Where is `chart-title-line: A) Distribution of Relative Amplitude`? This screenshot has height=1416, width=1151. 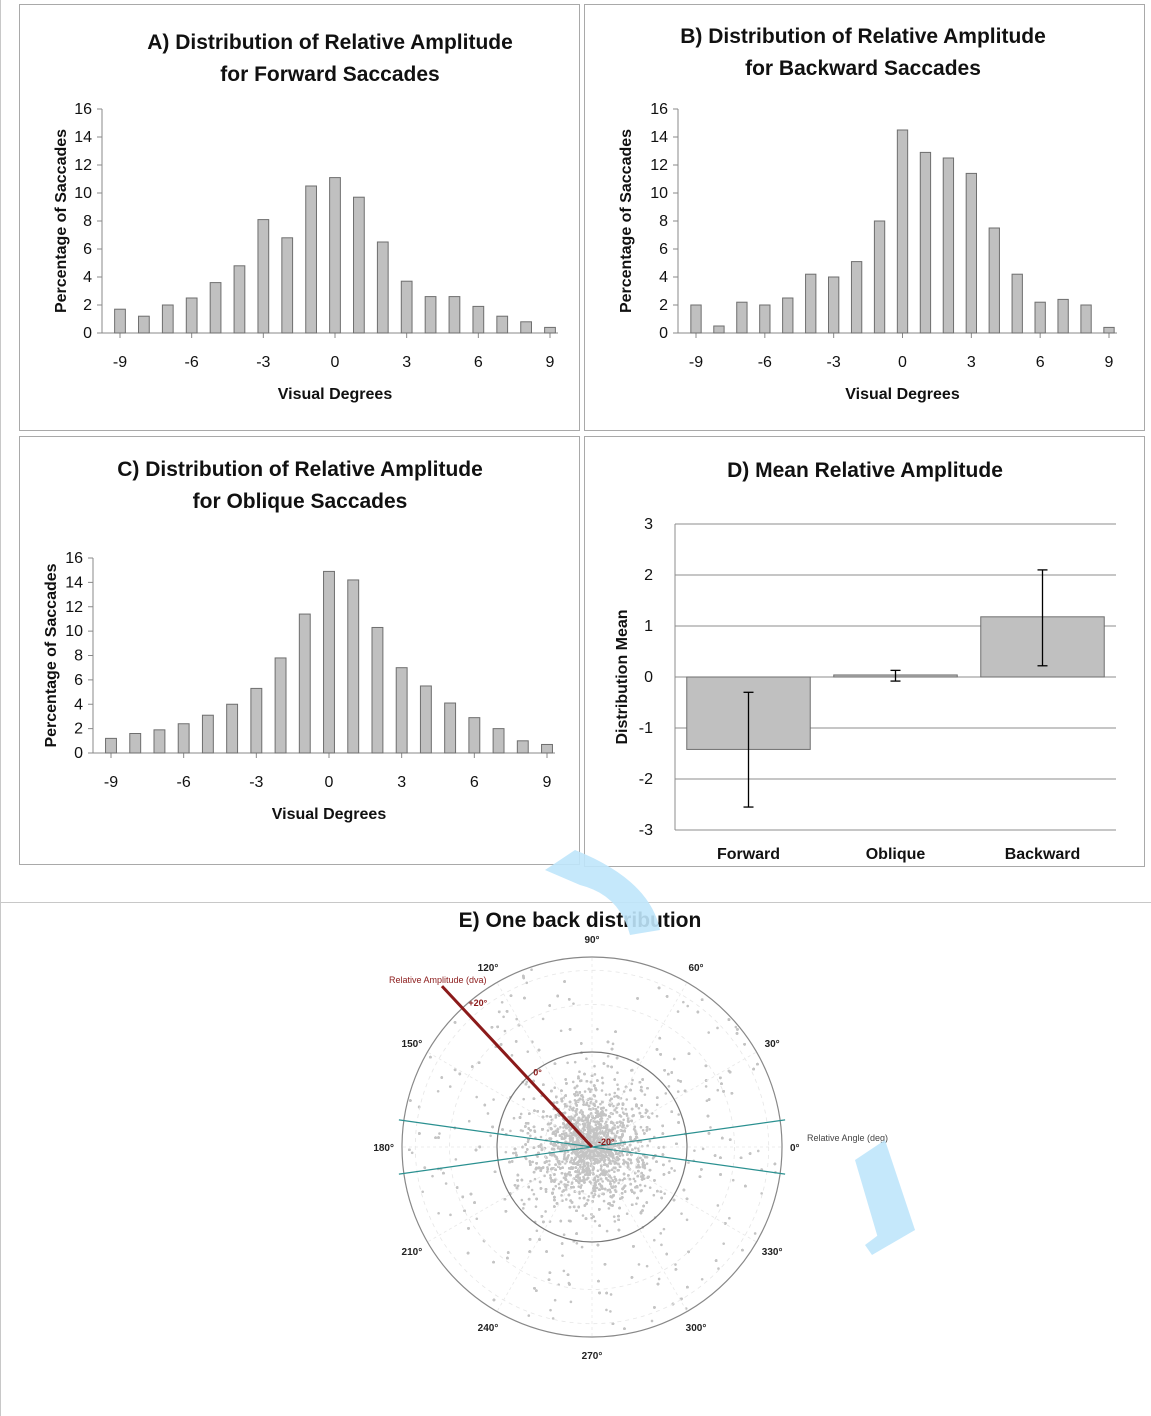
chart-title-line: A) Distribution of Relative Amplitude is located at coordinates (330, 42).